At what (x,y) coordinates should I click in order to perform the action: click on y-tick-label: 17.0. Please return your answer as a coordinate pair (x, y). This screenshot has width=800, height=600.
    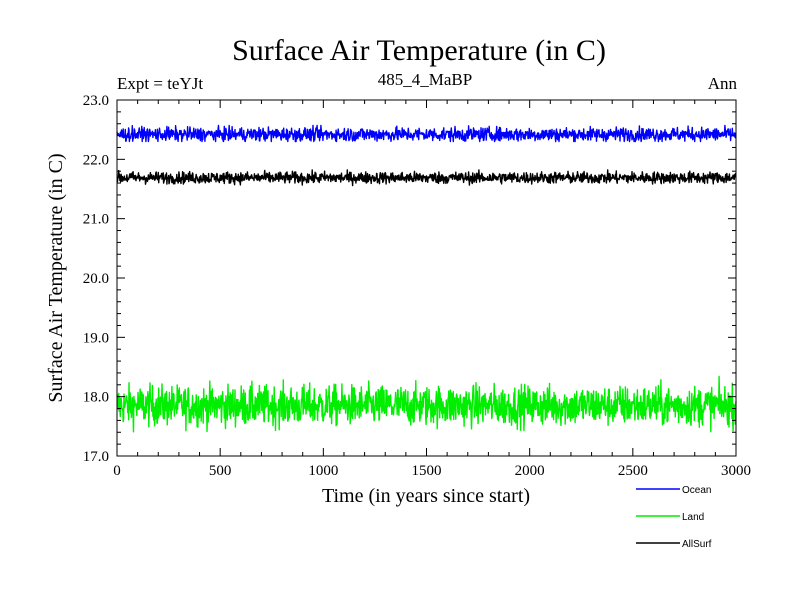
    Looking at the image, I should click on (96, 457).